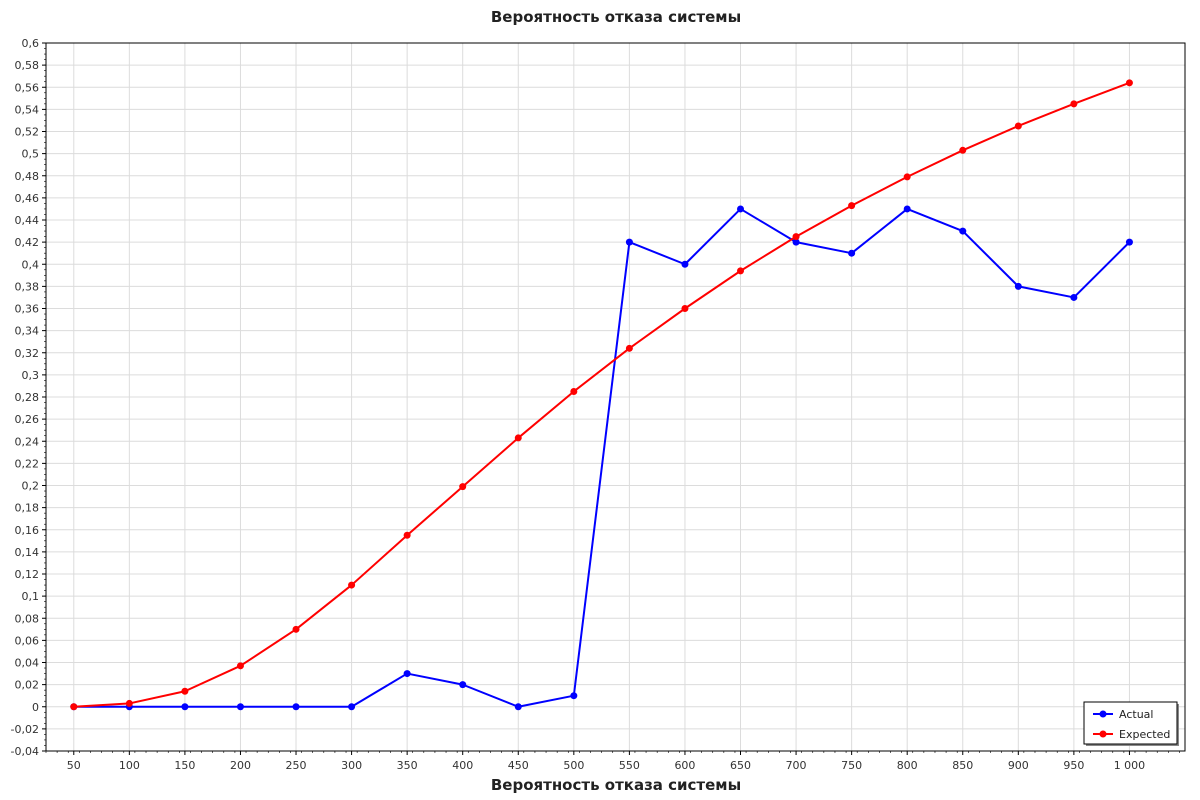  What do you see at coordinates (31, 375) in the screenshot?
I see `y-tick-label: 0,3` at bounding box center [31, 375].